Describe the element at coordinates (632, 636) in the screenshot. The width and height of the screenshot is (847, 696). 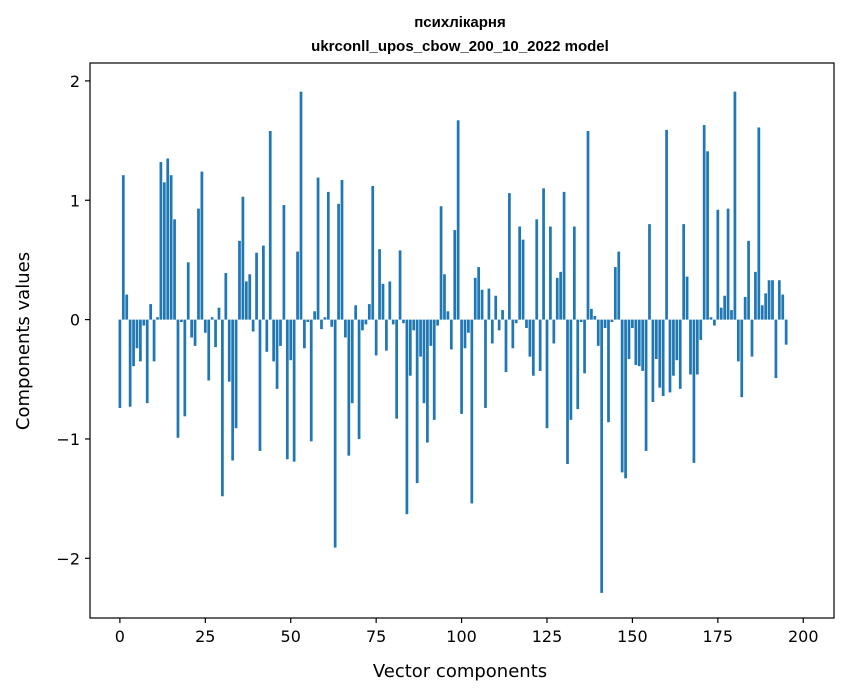
I see `x-tick-label: 150` at that location.